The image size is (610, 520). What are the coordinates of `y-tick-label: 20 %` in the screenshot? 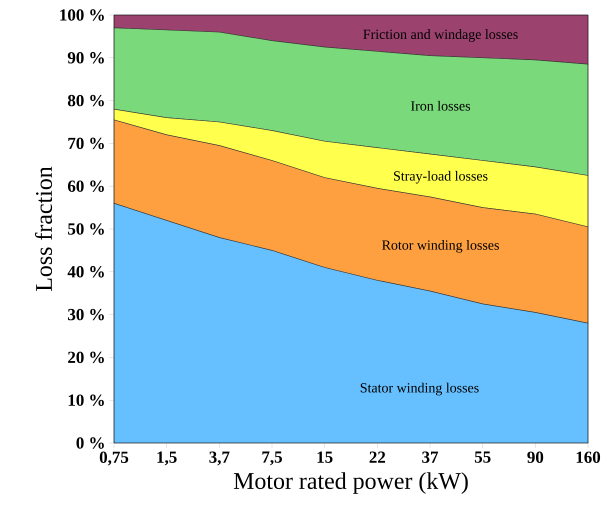 It's located at (86, 358).